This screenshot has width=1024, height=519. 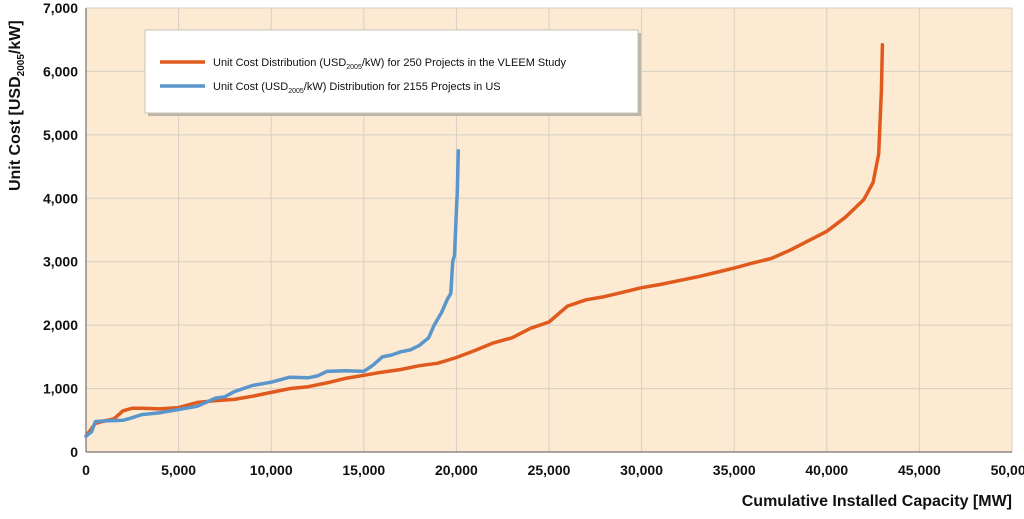 What do you see at coordinates (60, 389) in the screenshot?
I see `y-tick-label: 1,000` at bounding box center [60, 389].